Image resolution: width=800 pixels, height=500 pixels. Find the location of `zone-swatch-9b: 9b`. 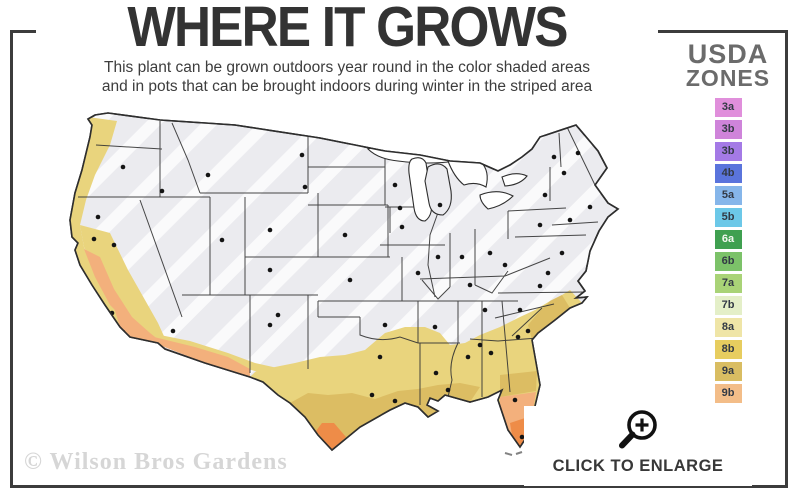

zone-swatch-9b: 9b is located at coordinates (728, 394).